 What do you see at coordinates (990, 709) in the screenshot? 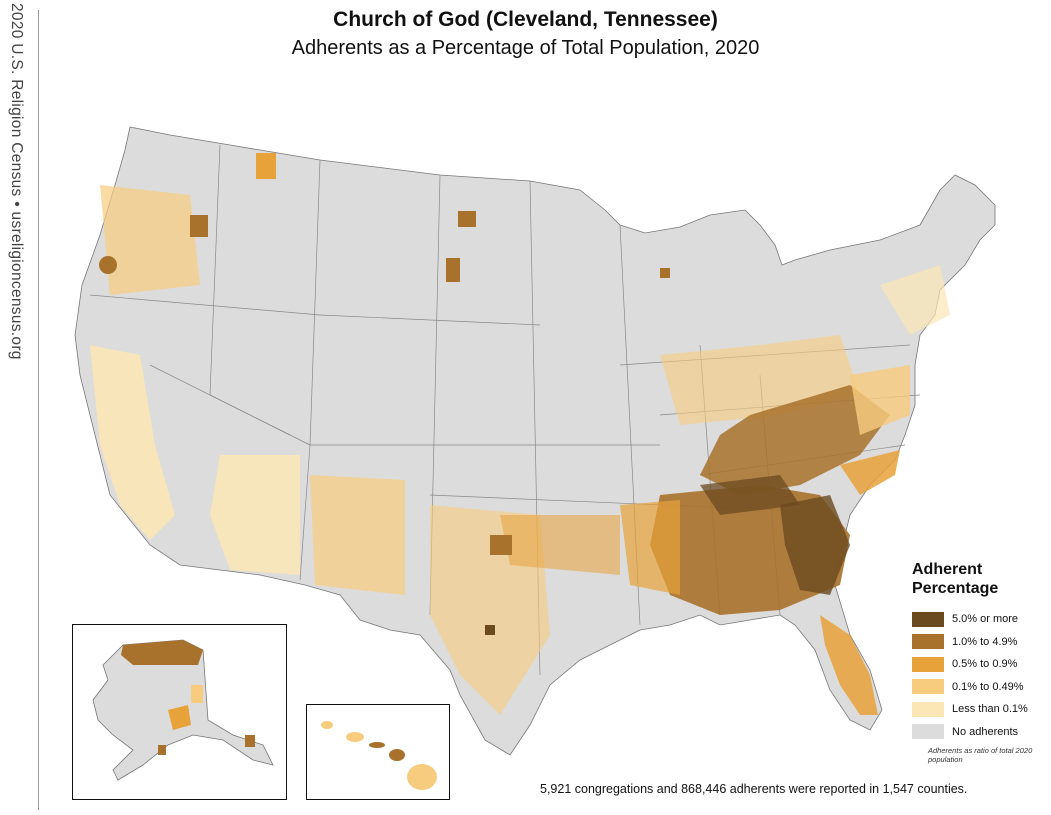
I see `legend-label: Less than 0.1%` at bounding box center [990, 709].